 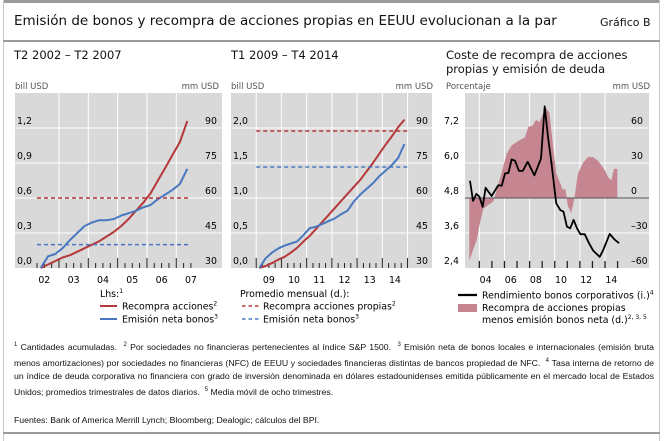 I want to click on legend-swatch-net-buybacks, so click(x=467, y=308).